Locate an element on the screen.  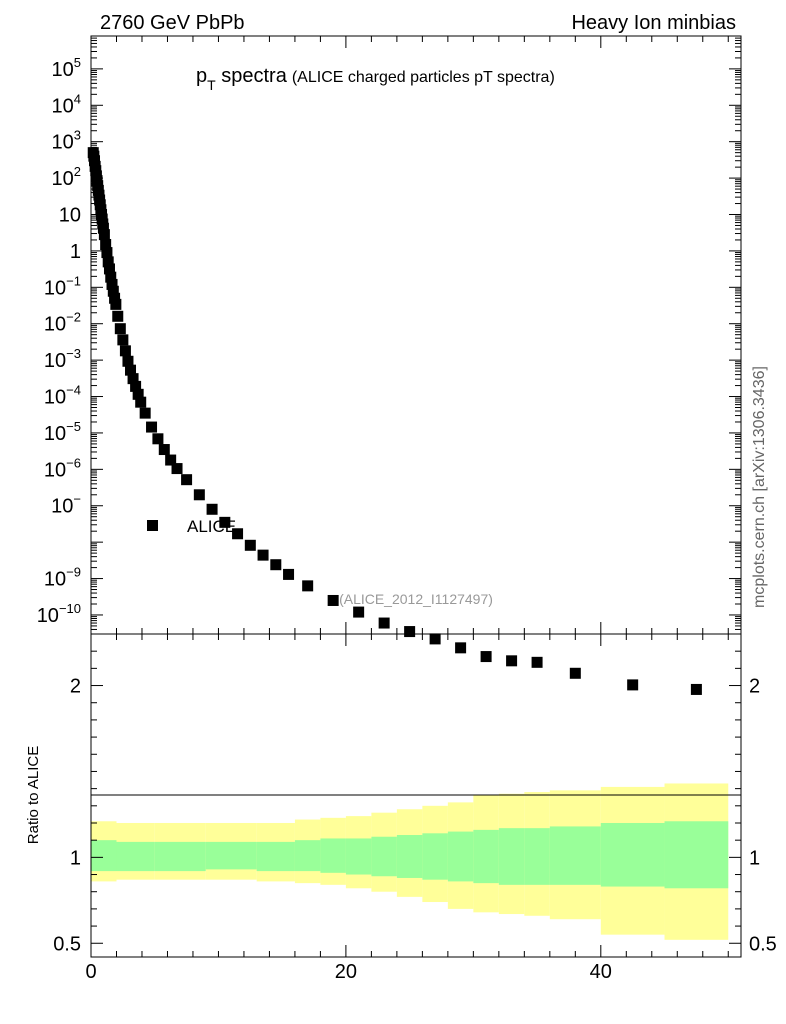
y-tick-label: 10⁻⁶ is located at coordinates (62, 468).